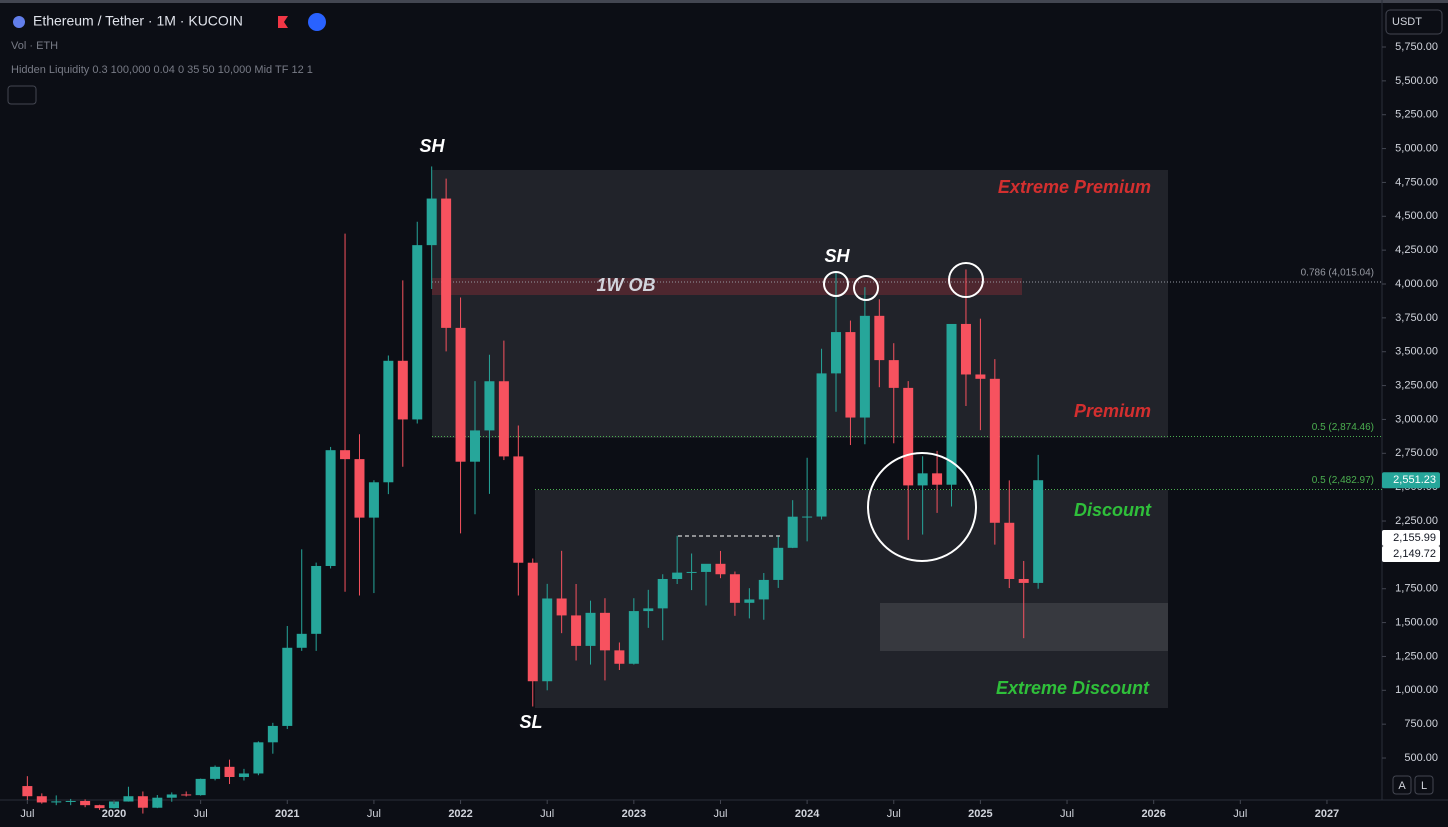  Describe the element at coordinates (1416, 216) in the screenshot. I see `y-tick-label: 4,500.00` at that location.